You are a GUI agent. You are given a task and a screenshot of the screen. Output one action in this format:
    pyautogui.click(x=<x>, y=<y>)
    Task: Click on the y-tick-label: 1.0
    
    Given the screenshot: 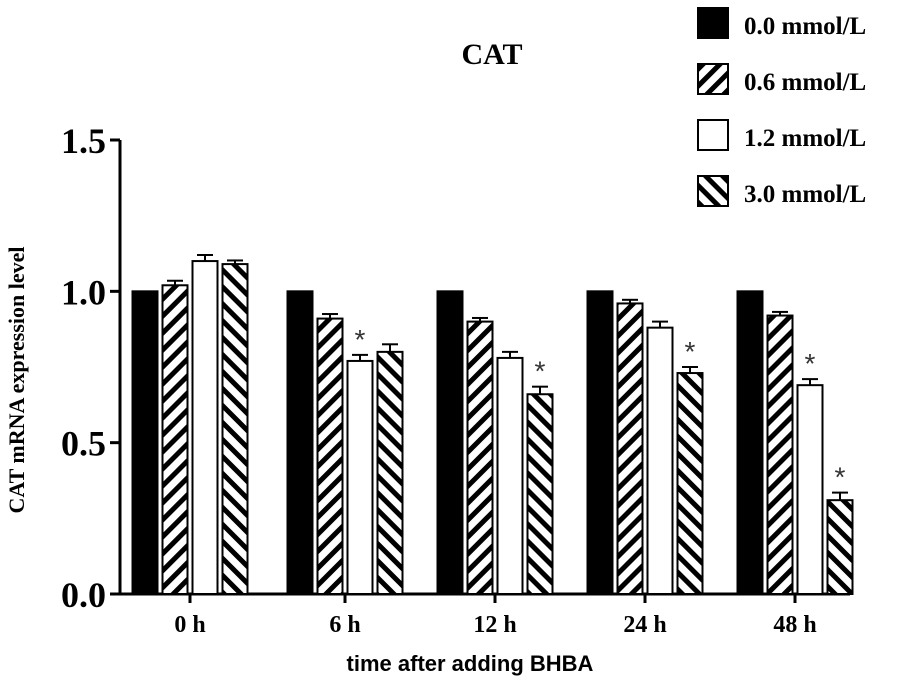 What is the action you would take?
    pyautogui.click(x=83, y=292)
    